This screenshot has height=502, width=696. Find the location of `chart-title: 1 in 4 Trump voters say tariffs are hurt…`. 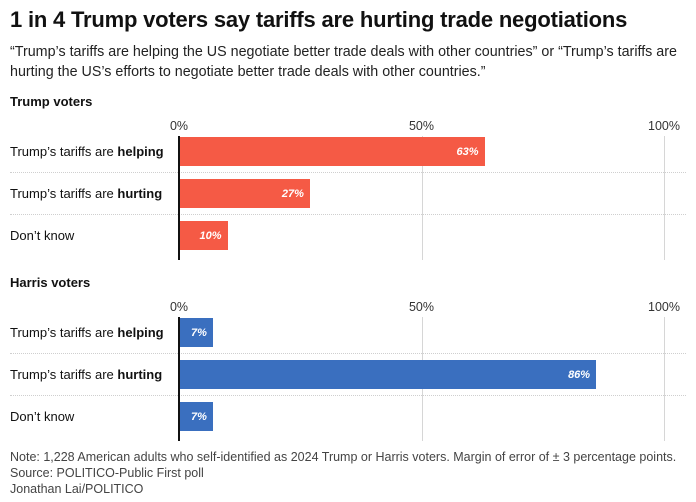

chart-title: 1 in 4 Trump voters say tariffs are hurt… is located at coordinates (319, 19).